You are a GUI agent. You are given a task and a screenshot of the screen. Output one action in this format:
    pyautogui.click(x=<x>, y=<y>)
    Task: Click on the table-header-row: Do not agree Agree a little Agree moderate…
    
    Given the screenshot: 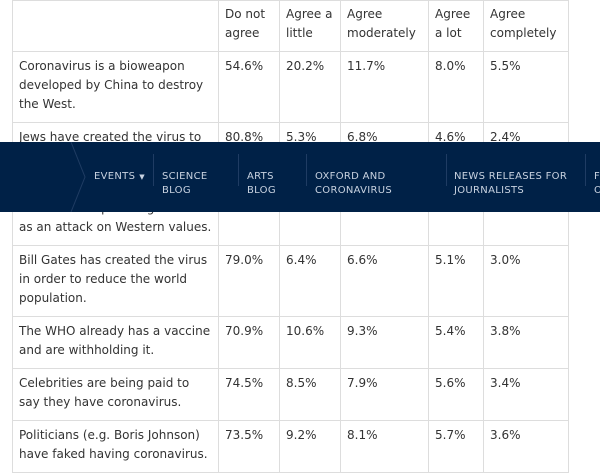 What is the action you would take?
    pyautogui.click(x=290, y=26)
    